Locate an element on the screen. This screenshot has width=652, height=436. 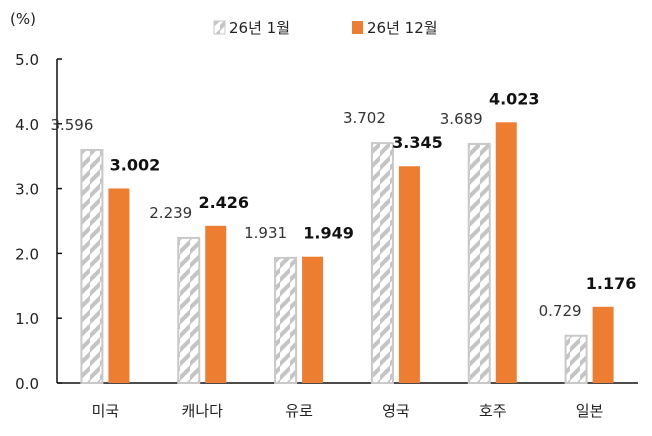
data-label: 3.596 is located at coordinates (71, 125).